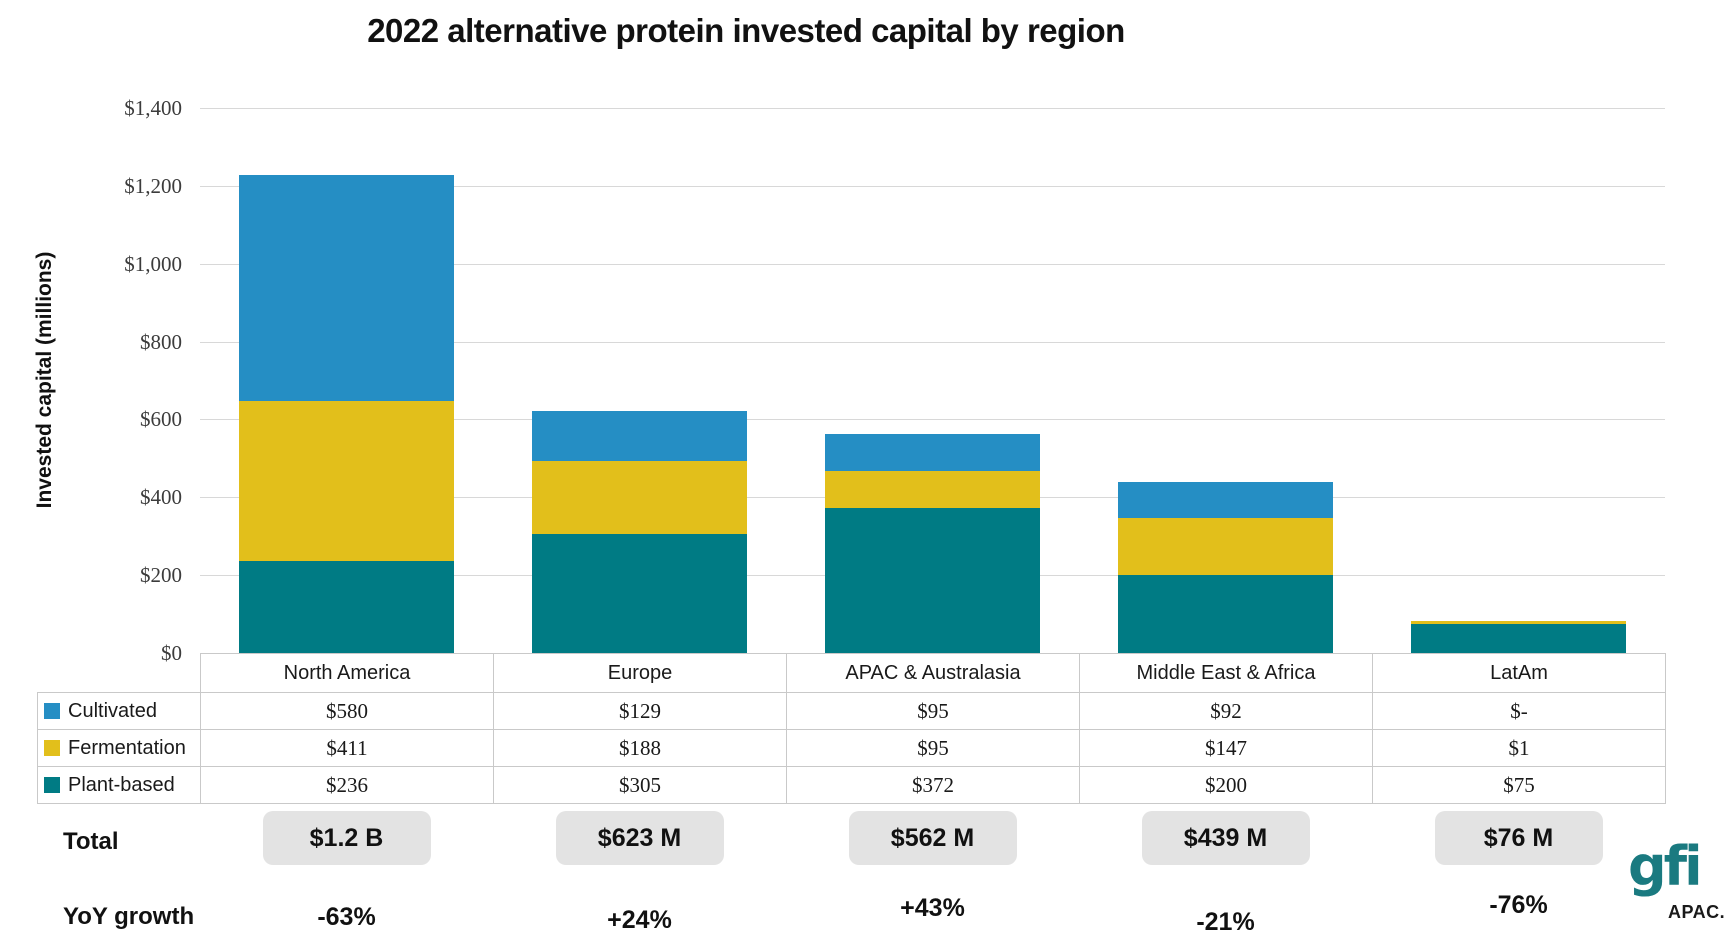 The height and width of the screenshot is (936, 1734). What do you see at coordinates (639, 838) in the screenshot?
I see `total-badge: $623 M` at bounding box center [639, 838].